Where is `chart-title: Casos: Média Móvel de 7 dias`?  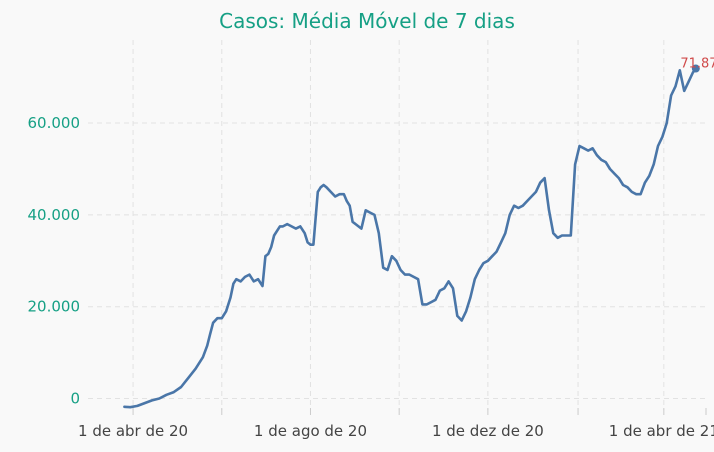 chart-title: Casos: Média Móvel de 7 dias is located at coordinates (367, 21).